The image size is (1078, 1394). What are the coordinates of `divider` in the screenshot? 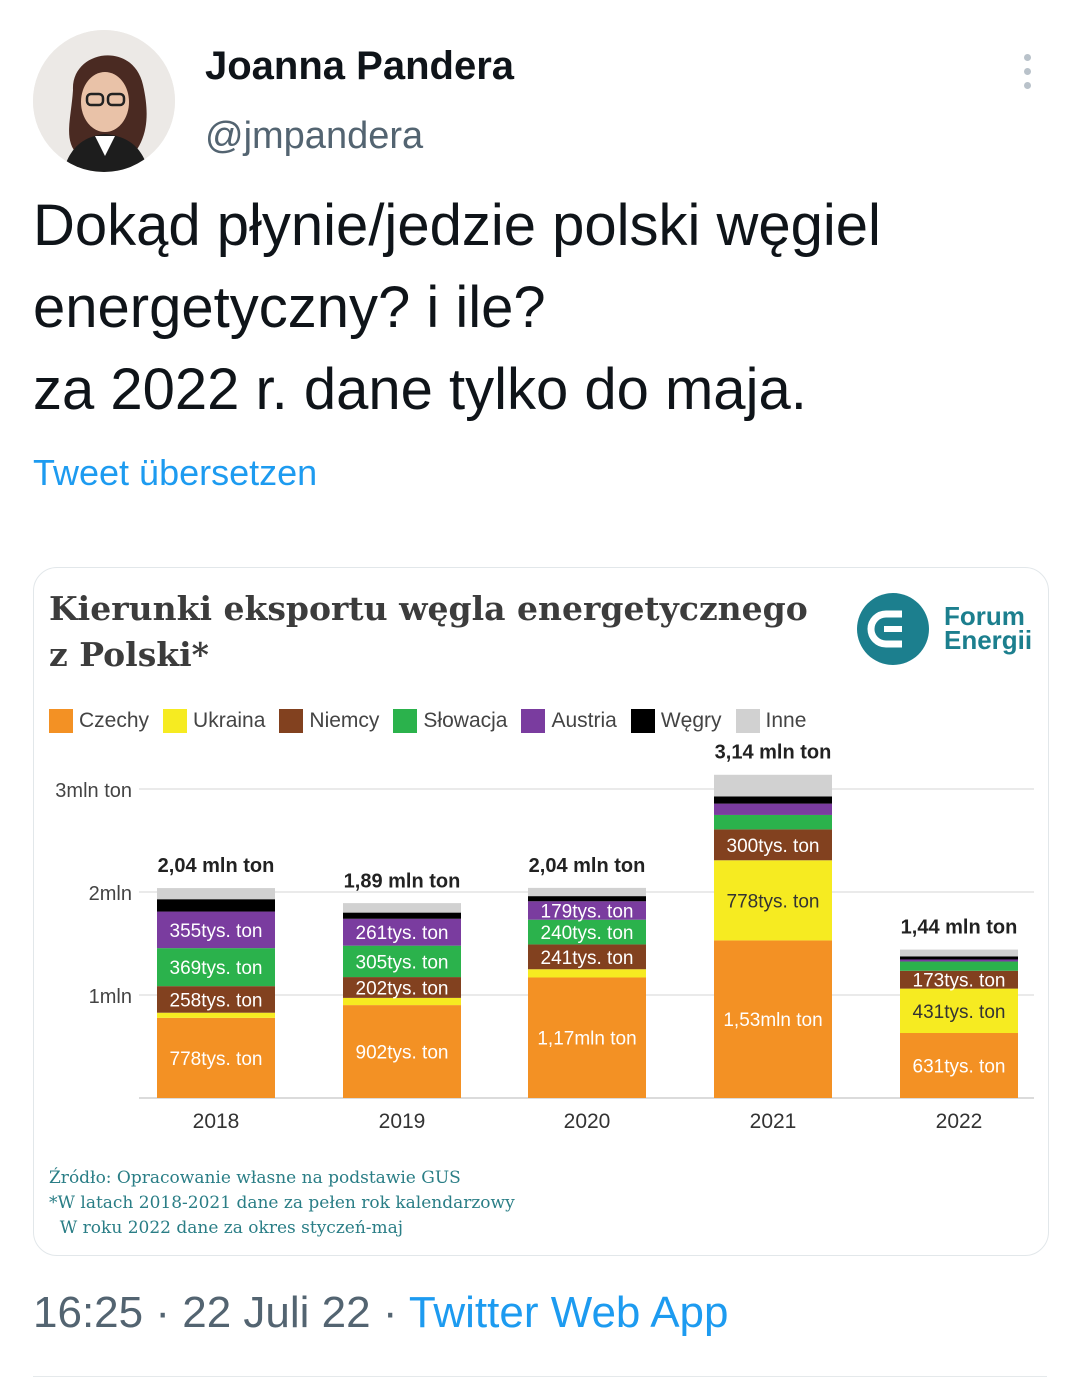 It's located at (540, 1376).